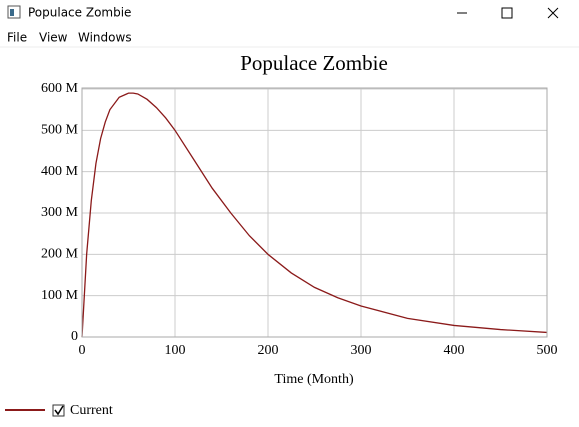 The image size is (579, 427). Describe the element at coordinates (507, 13) in the screenshot. I see `maximize-button` at that location.